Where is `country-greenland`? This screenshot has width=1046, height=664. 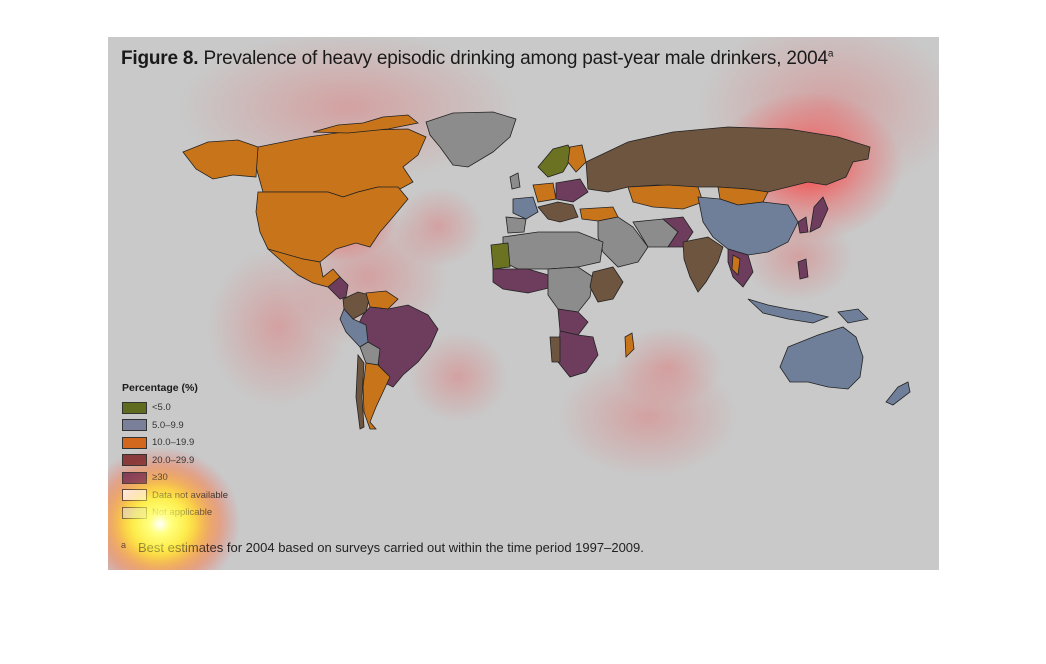 country-greenland is located at coordinates (471, 139).